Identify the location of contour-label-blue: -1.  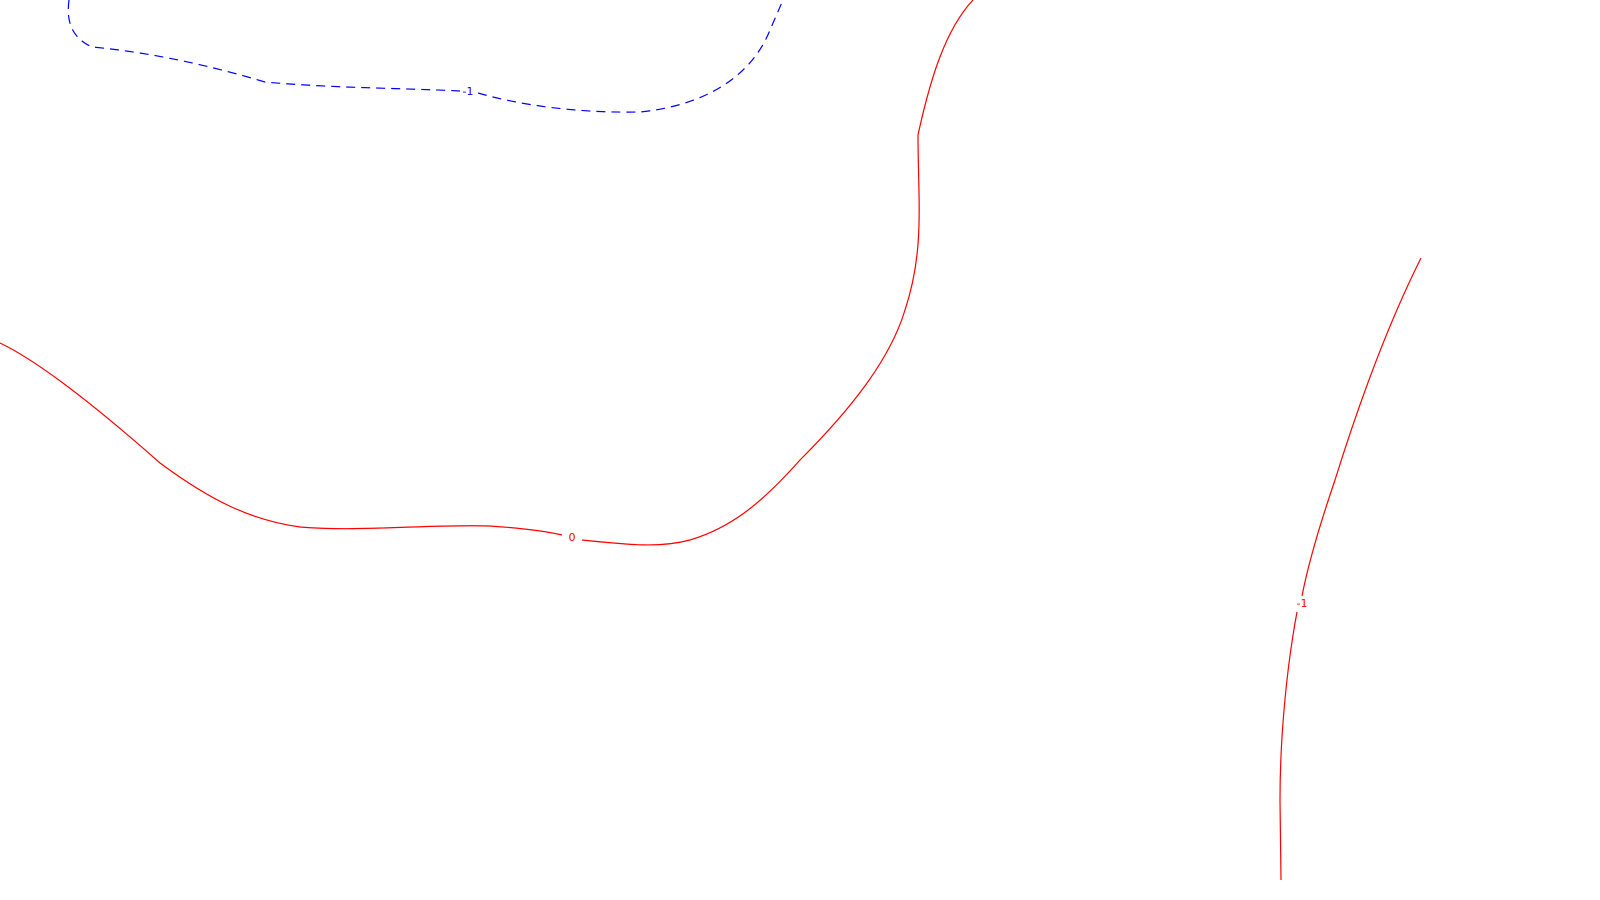
(468, 91).